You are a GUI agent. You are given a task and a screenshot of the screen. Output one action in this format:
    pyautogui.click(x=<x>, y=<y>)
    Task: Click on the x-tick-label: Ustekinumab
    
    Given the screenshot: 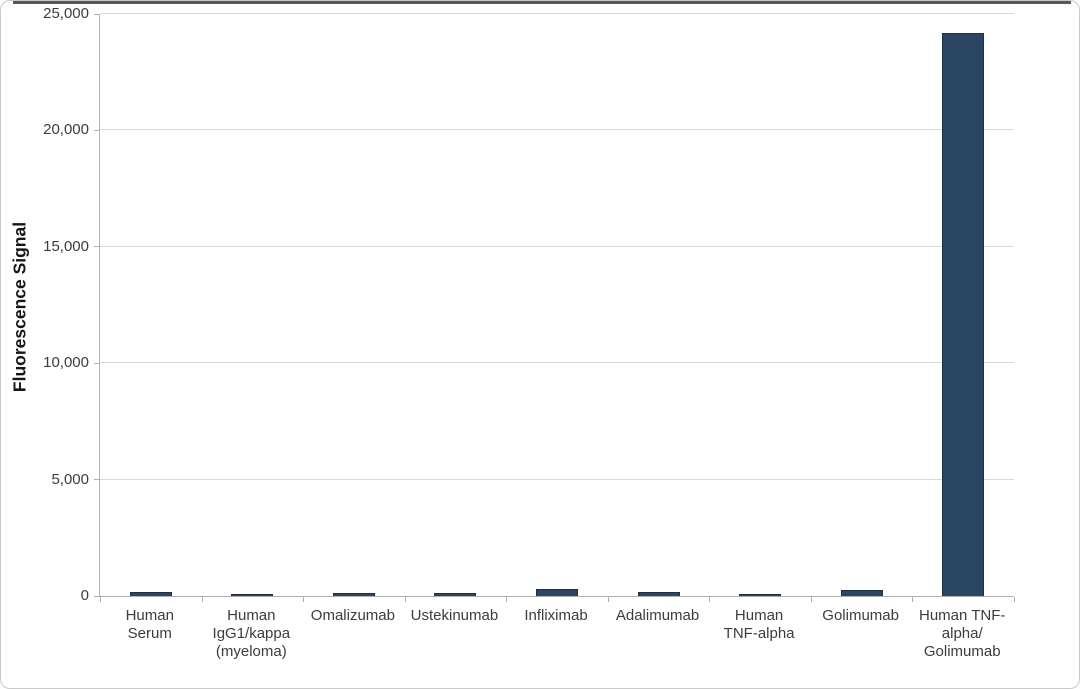 What is the action you would take?
    pyautogui.click(x=454, y=615)
    